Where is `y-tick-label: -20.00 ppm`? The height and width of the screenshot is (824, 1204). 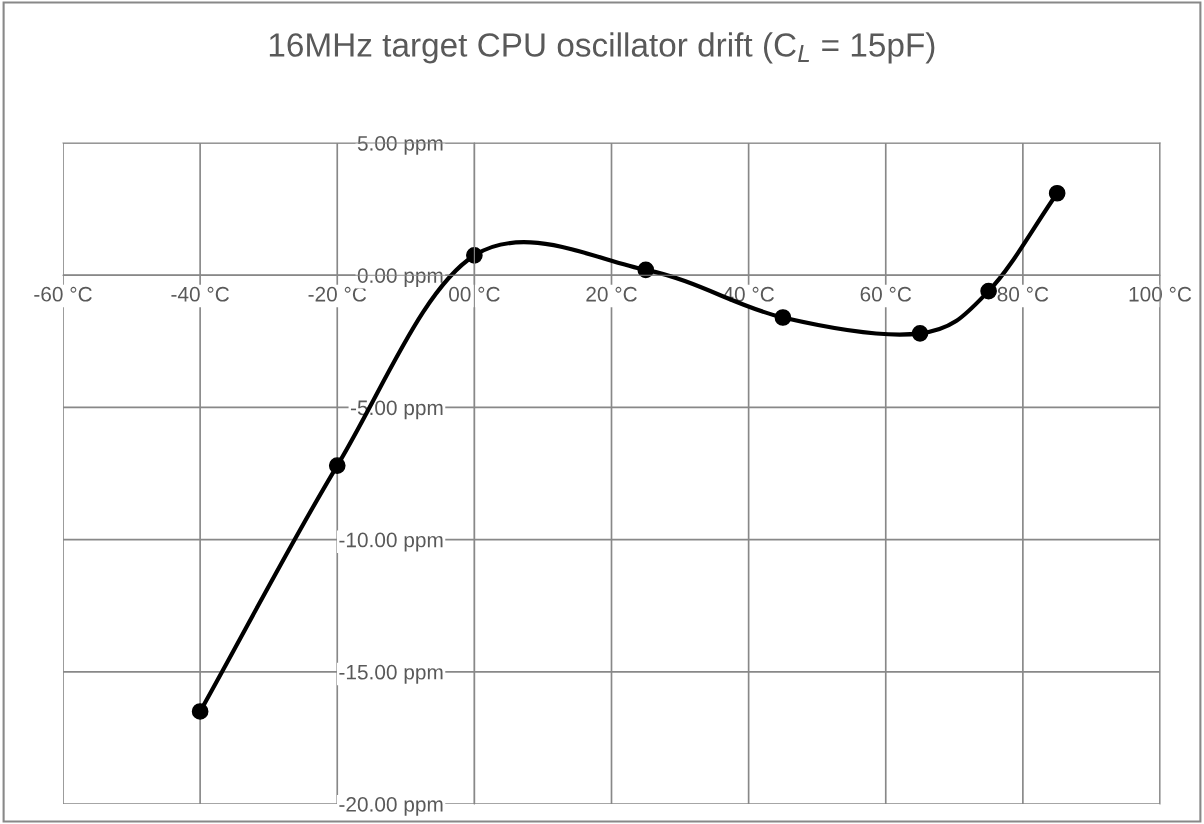 y-tick-label: -20.00 ppm is located at coordinates (391, 806).